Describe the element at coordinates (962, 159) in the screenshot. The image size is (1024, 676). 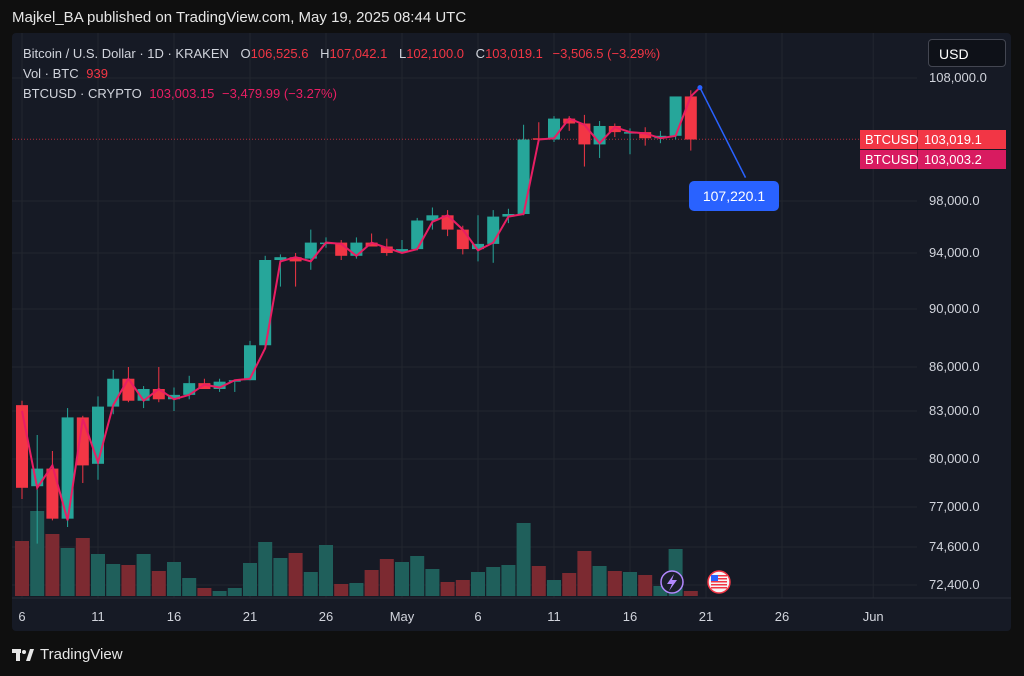
I see `price-tag-compare-value: 103,003.2` at that location.